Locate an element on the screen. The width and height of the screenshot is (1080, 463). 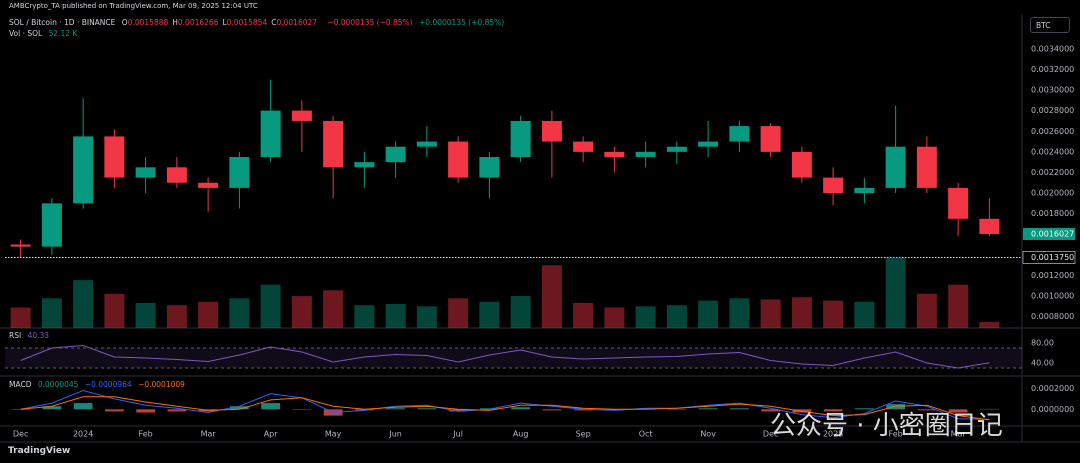
ohlc-value: 0.0016266 is located at coordinates (198, 22).